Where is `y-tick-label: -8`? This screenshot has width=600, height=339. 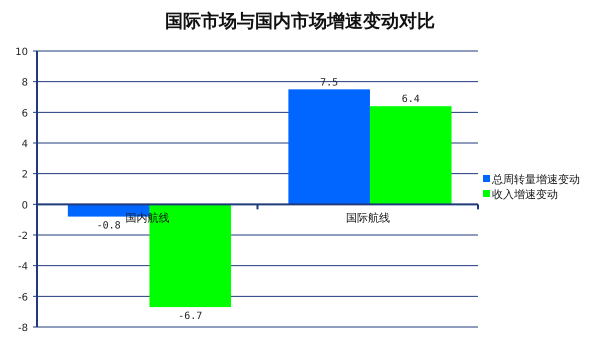
y-tick-label: -8 is located at coordinates (23, 328).